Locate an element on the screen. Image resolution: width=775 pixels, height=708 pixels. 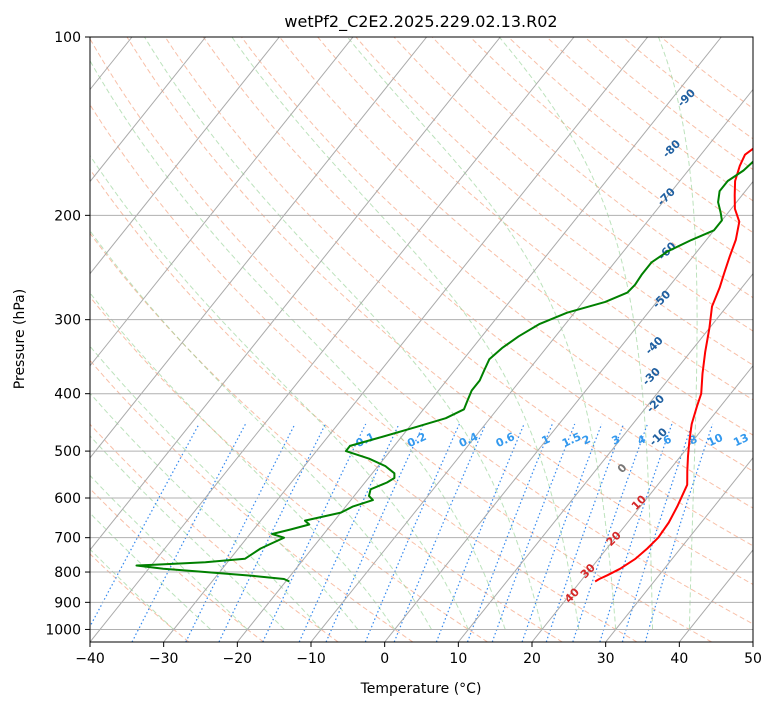
x-tick-label: 0 is located at coordinates (384, 659).